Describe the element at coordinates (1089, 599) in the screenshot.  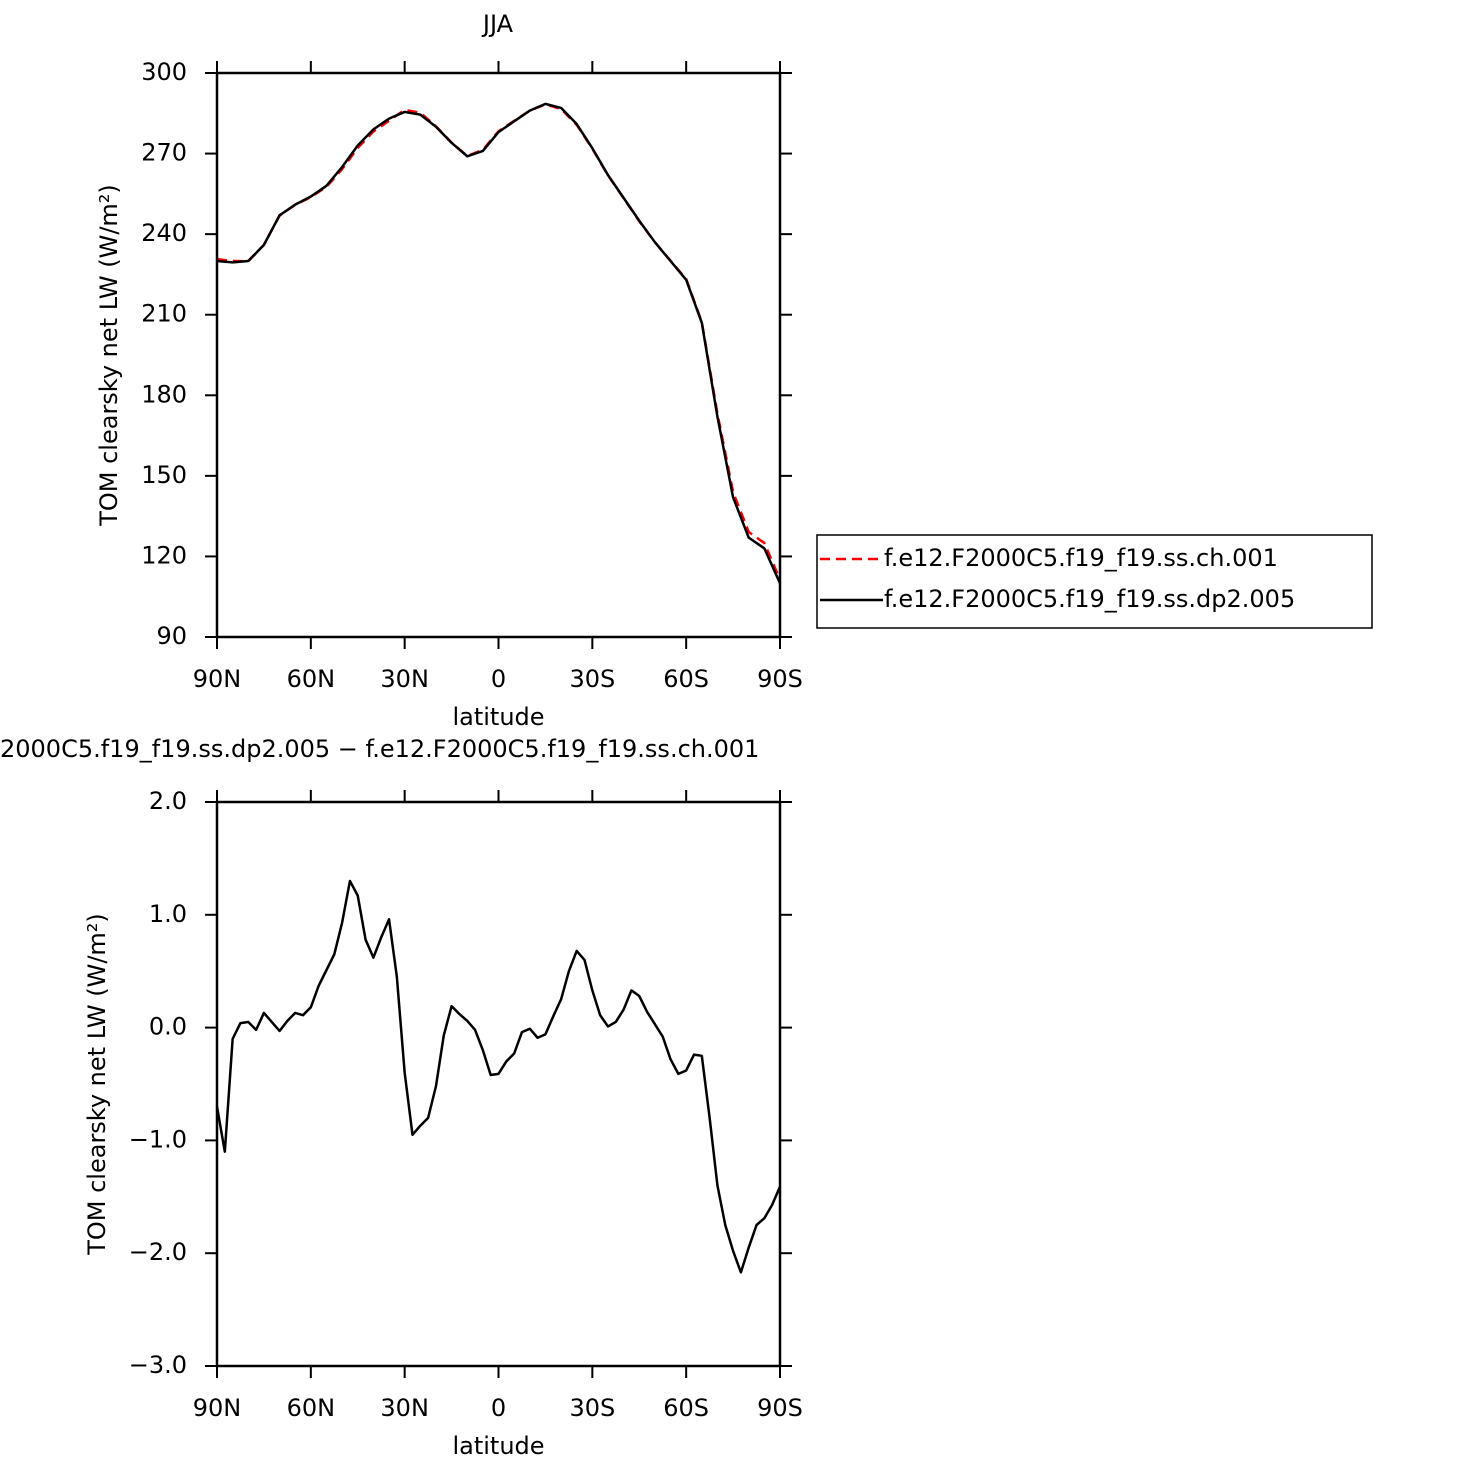
I see `legend-label: f.e12.F2000C5.f19_f19.ss.dp2.005` at that location.